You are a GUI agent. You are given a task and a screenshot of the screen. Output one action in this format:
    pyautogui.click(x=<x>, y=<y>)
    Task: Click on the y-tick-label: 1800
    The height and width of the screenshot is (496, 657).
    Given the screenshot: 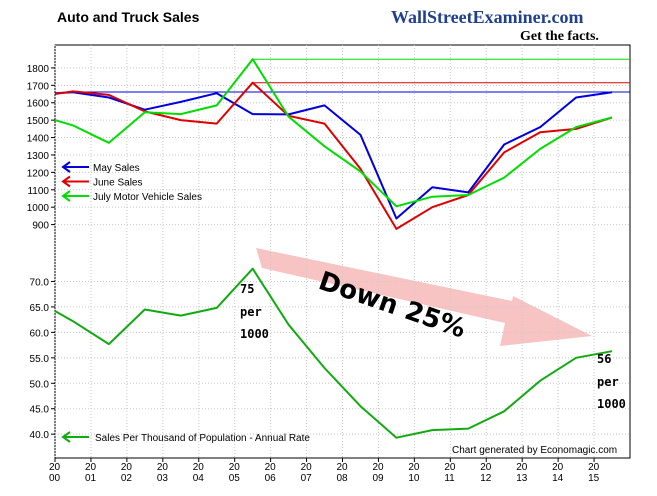 What is the action you would take?
    pyautogui.click(x=38, y=69)
    